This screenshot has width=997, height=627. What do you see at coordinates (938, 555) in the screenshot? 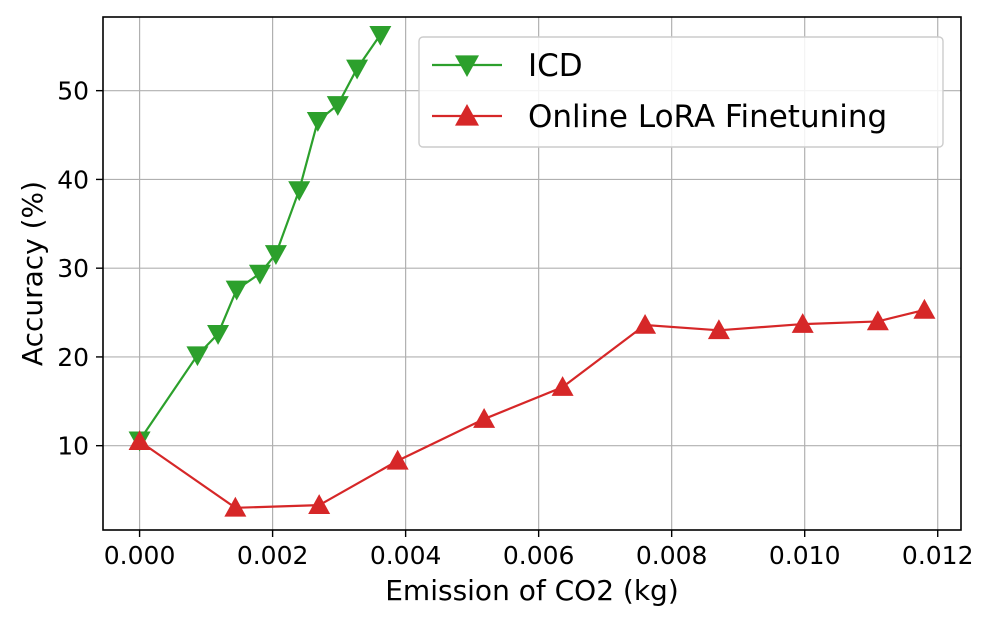
I see `x-tick-label: 0.012` at bounding box center [938, 555].